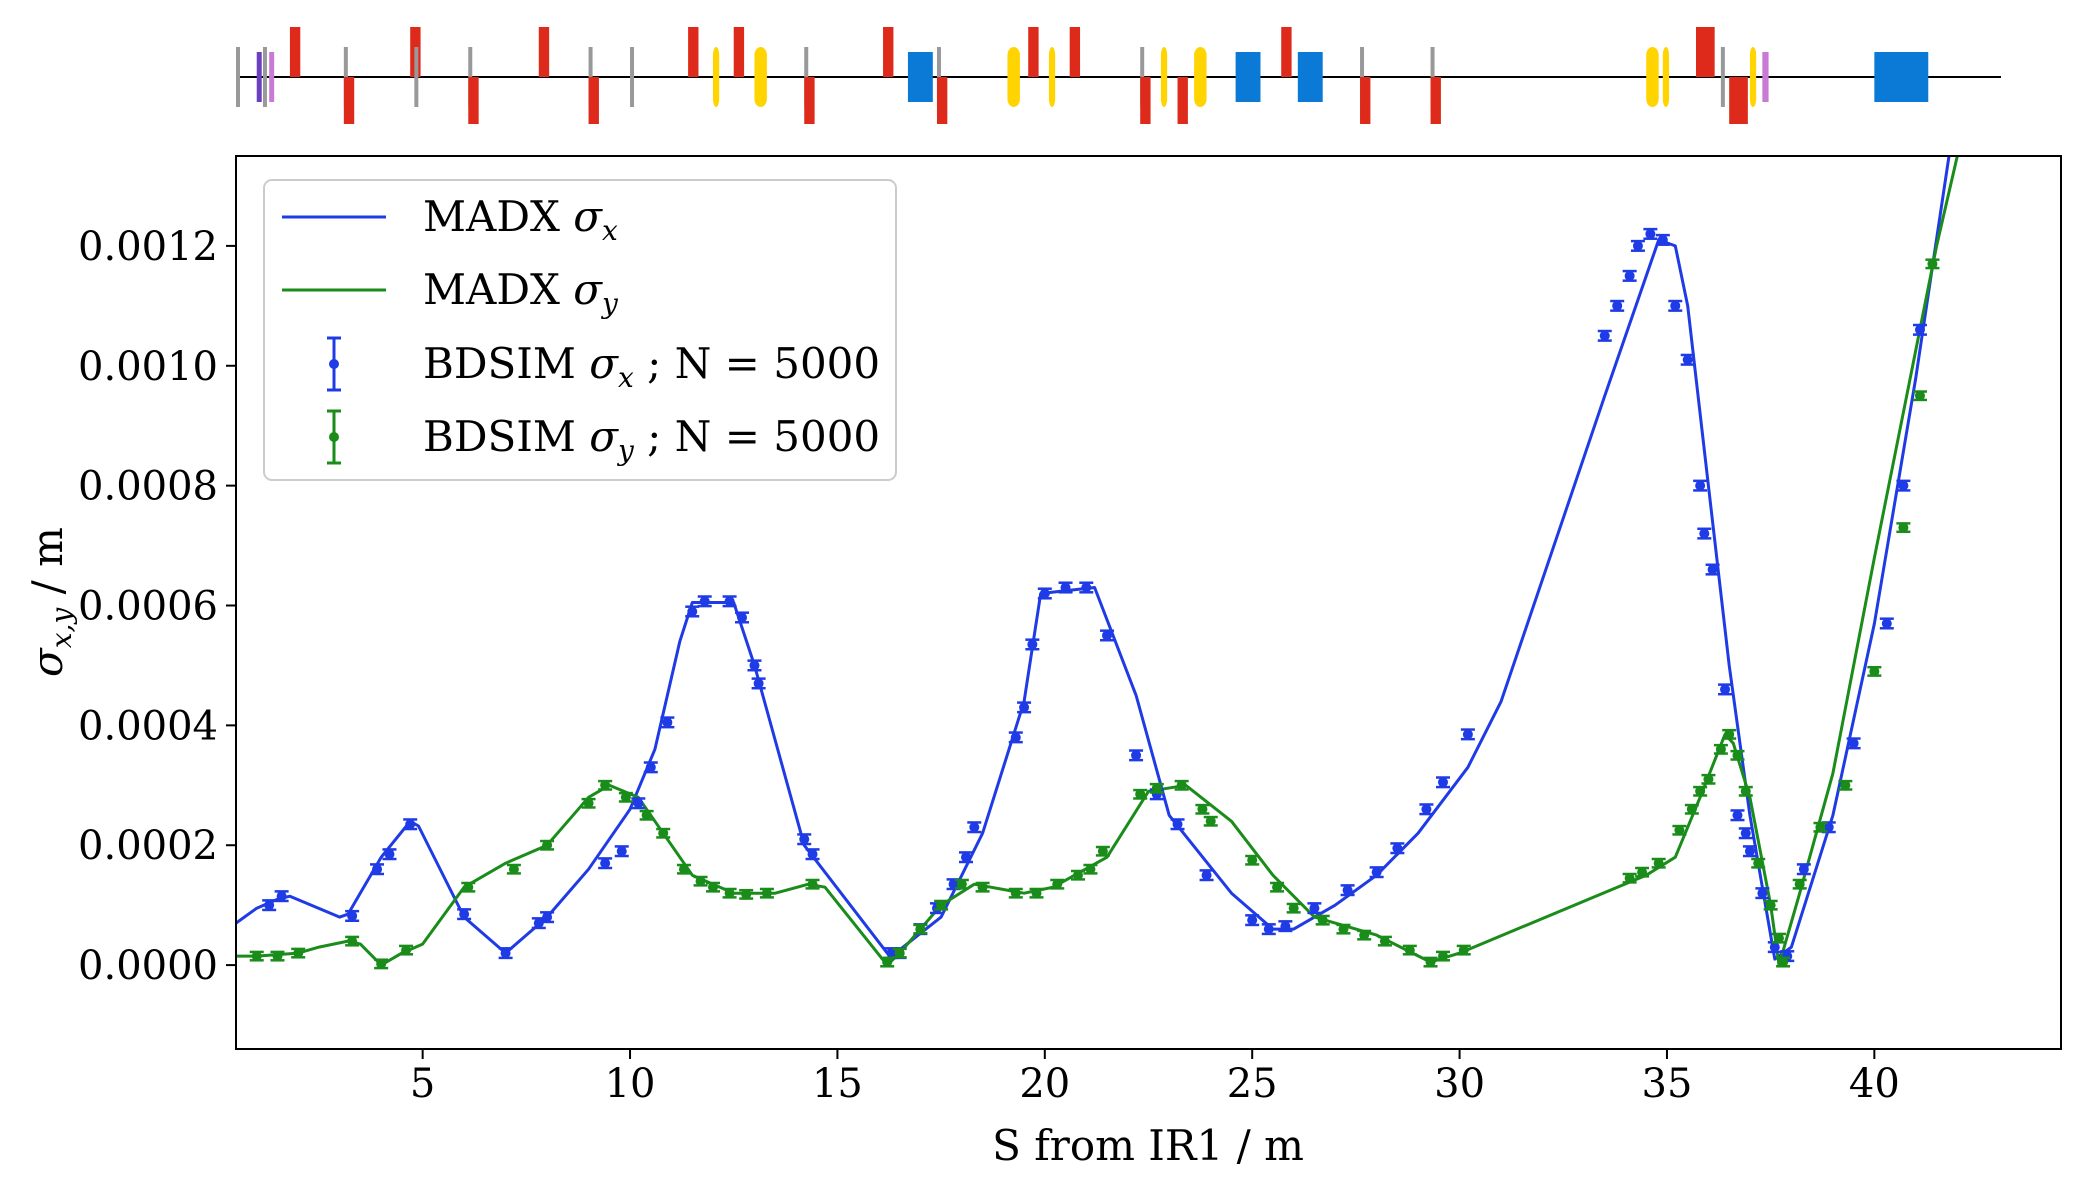 This screenshot has width=2085, height=1179. I want to click on legend-label: MADX σx, so click(520, 219).